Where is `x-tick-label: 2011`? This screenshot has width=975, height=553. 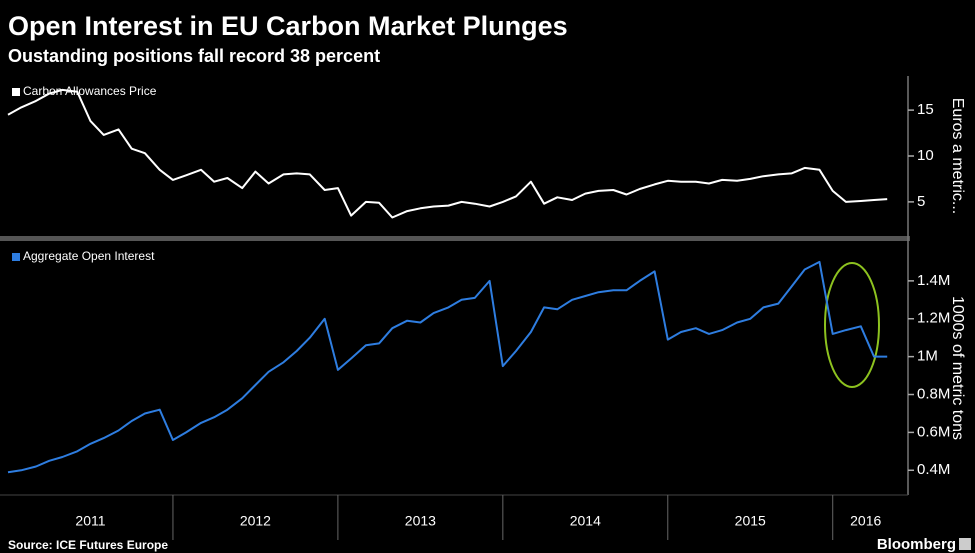 x-tick-label: 2011 is located at coordinates (90, 521).